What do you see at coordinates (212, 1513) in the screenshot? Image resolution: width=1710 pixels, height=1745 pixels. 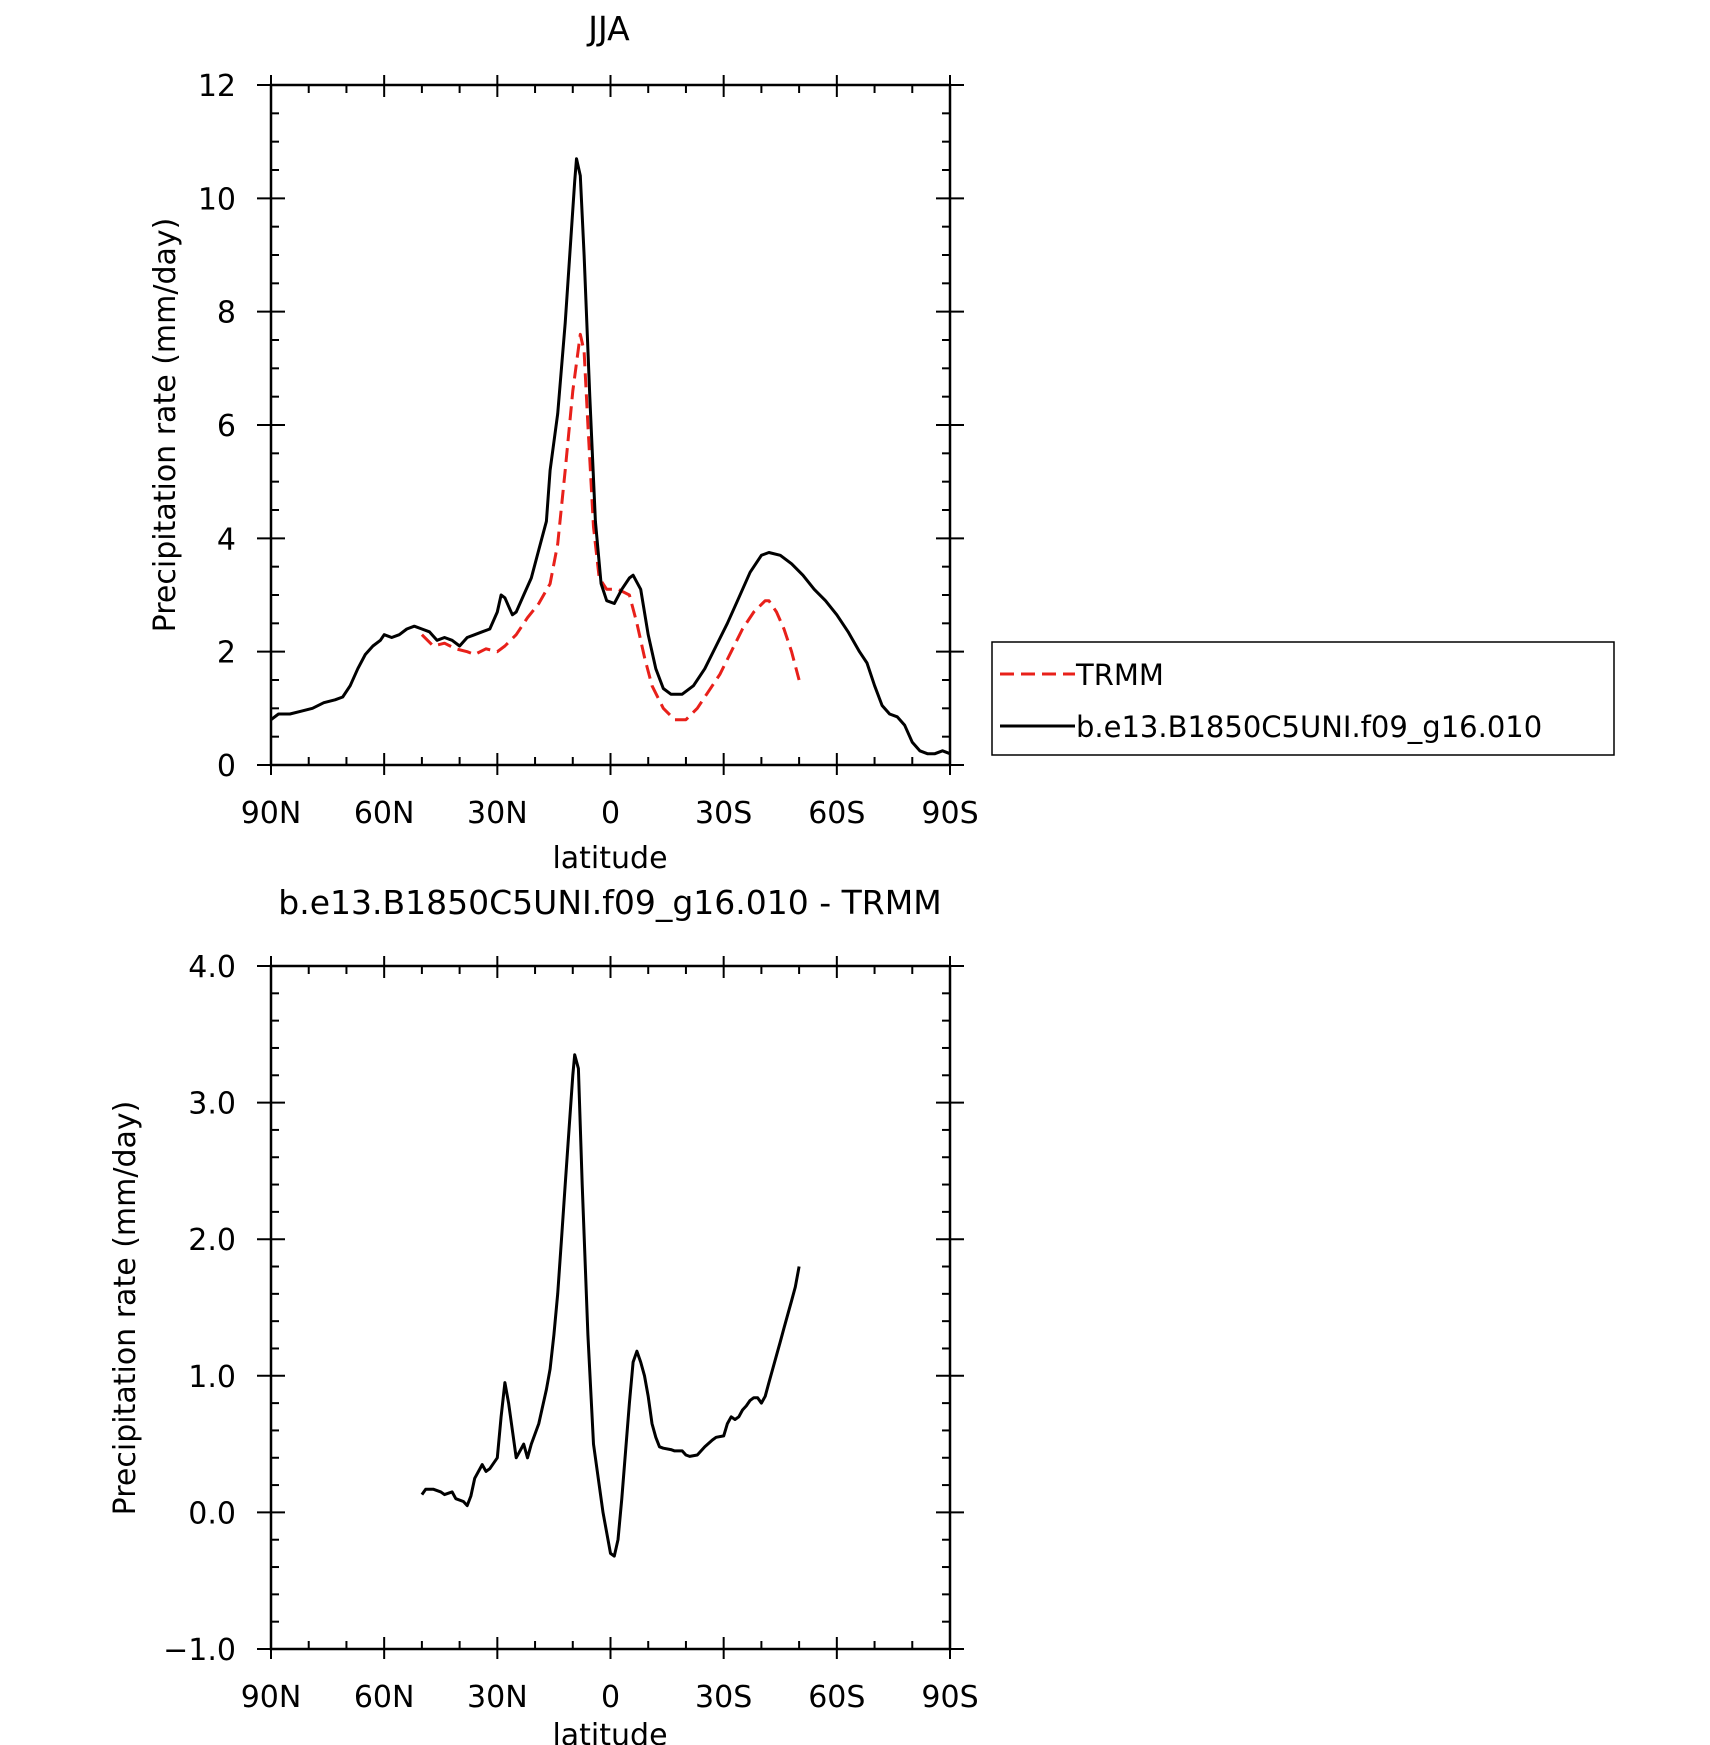 I see `y-tick-label: 0.0` at bounding box center [212, 1513].